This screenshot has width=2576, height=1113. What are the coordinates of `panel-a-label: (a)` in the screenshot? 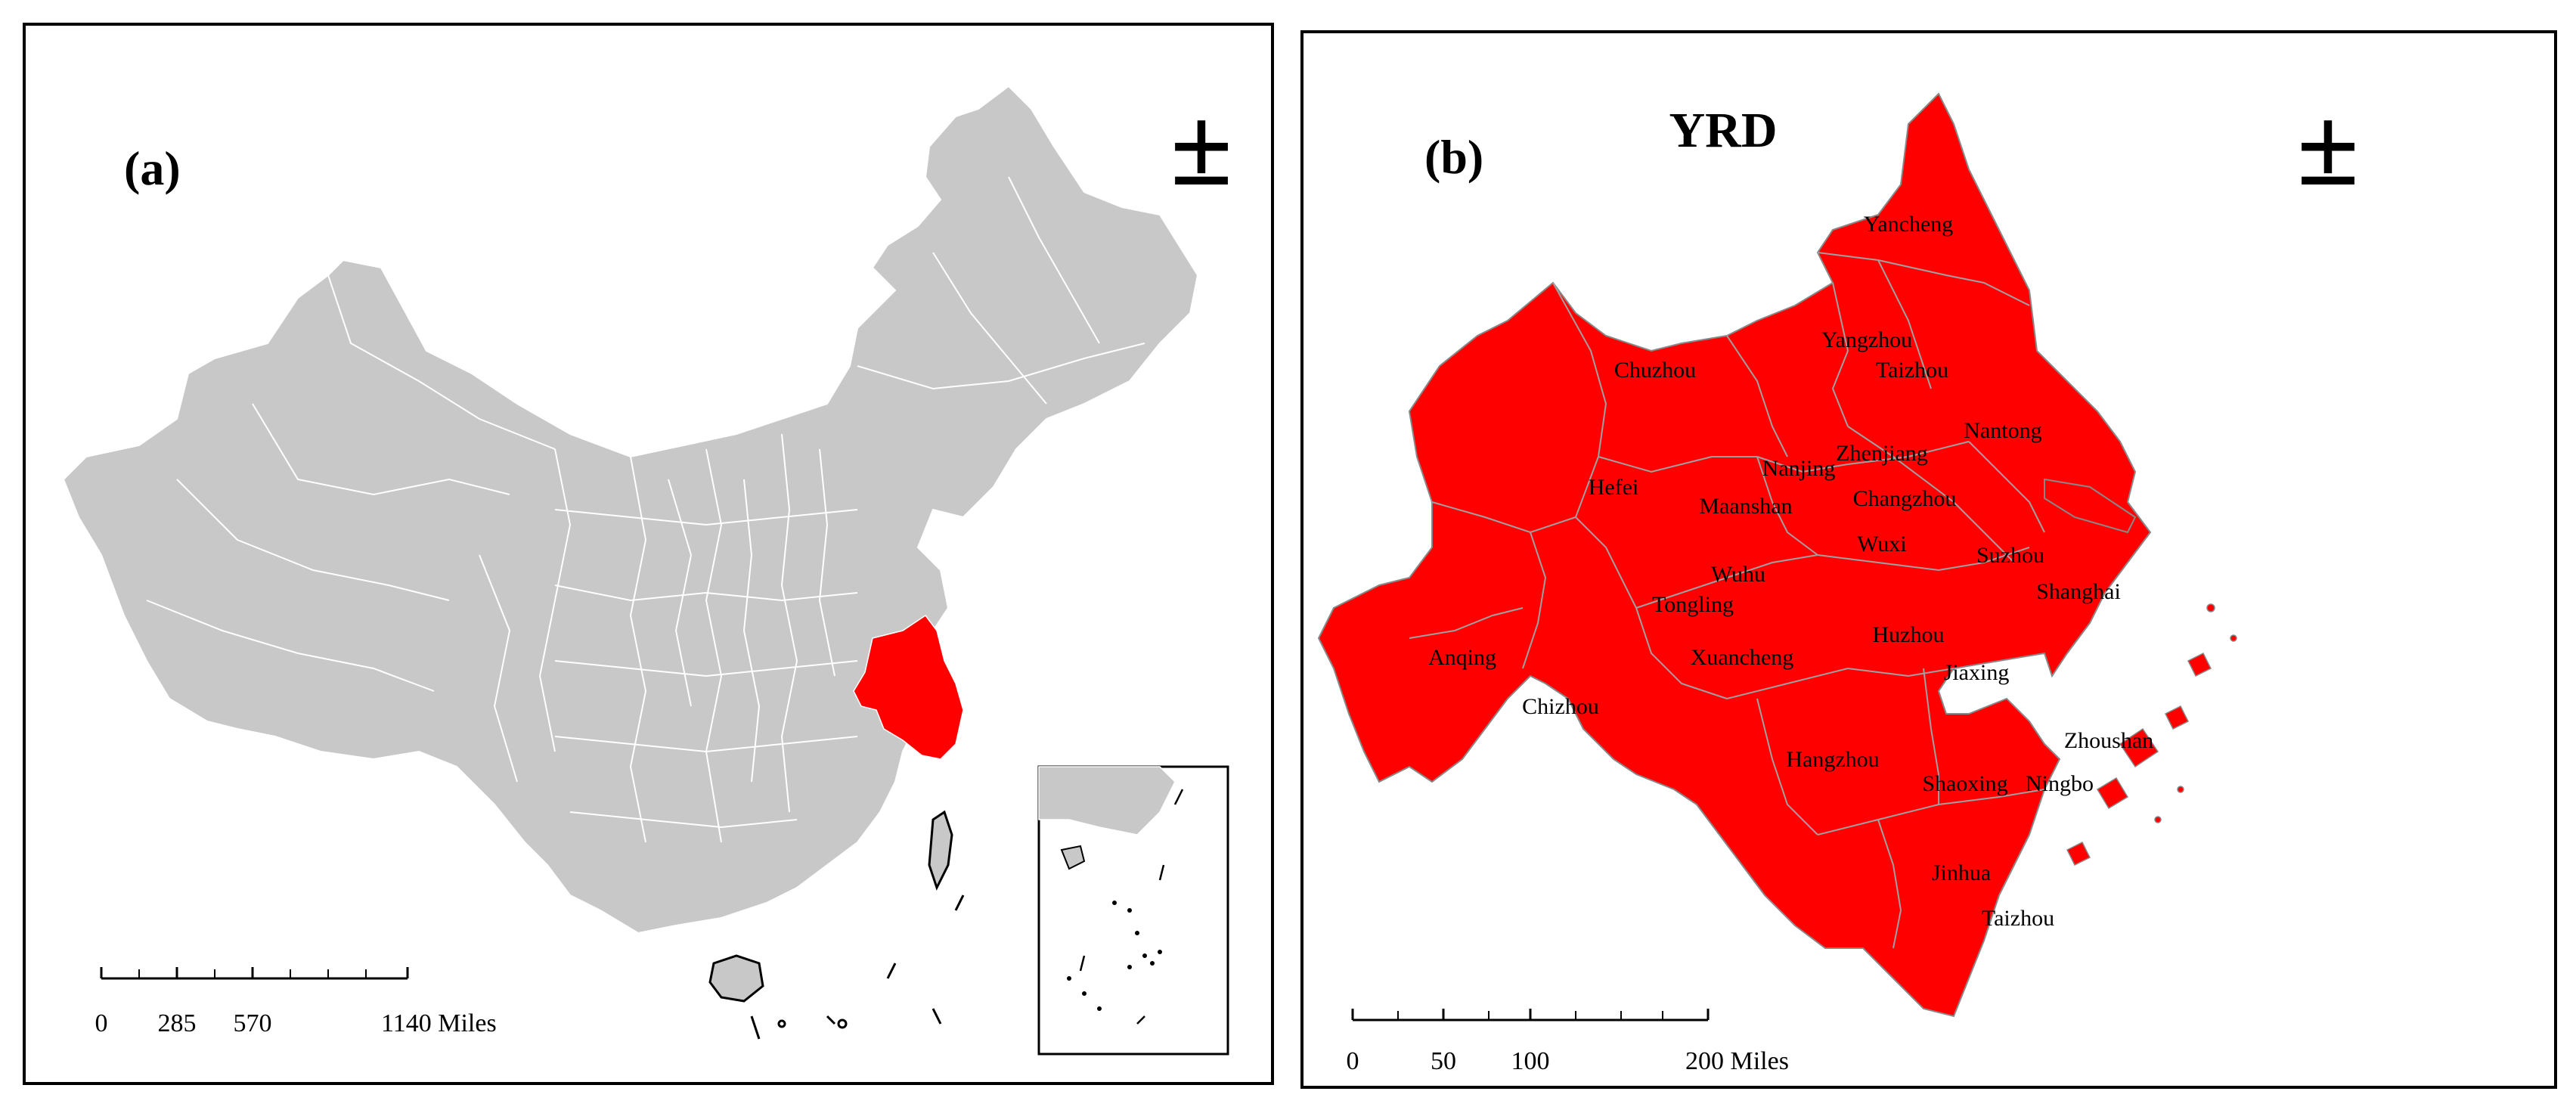 It's located at (152, 168).